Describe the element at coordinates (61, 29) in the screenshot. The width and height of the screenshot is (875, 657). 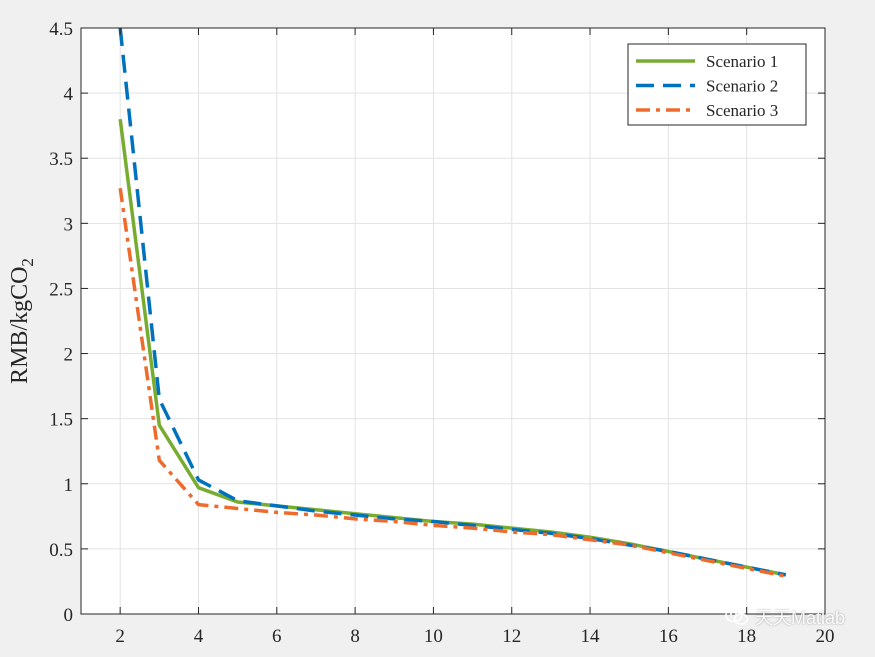
I see `y-tick-label: 4.5` at that location.